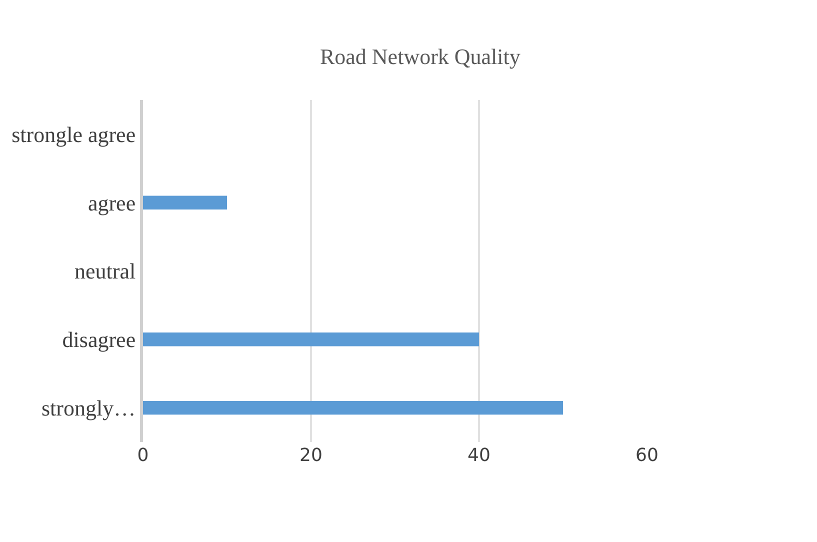 The image size is (817, 542). Describe the element at coordinates (105, 271) in the screenshot. I see `y-tick-label: neutral` at that location.